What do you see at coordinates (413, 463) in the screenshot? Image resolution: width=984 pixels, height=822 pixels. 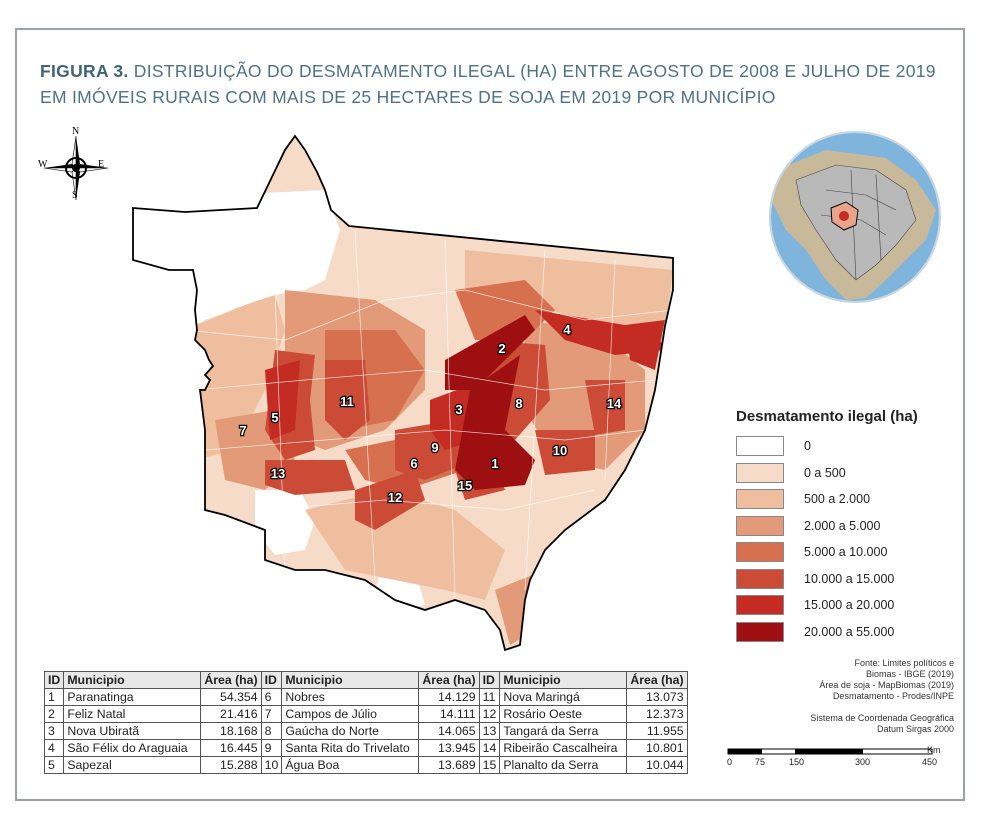 I see `map-label-6: 6` at bounding box center [413, 463].